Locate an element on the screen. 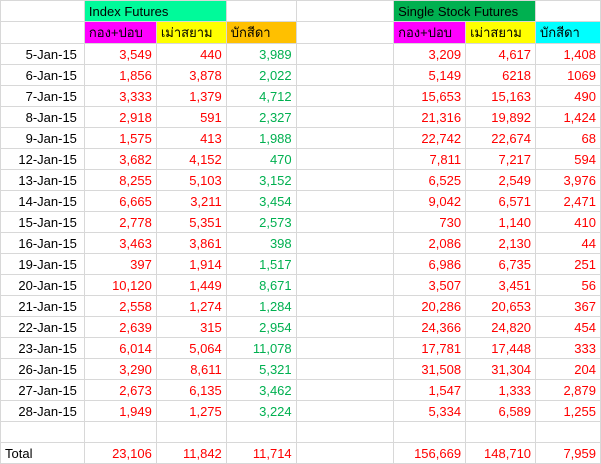  value-cell: 315 is located at coordinates (191, 327).